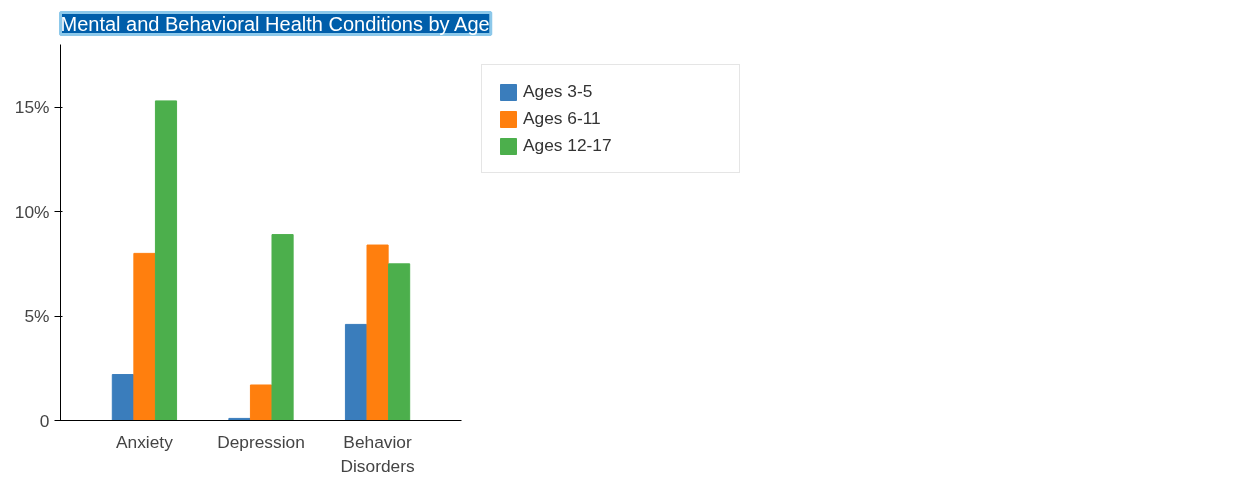  I want to click on y-tick-label: 15%, so click(32, 107).